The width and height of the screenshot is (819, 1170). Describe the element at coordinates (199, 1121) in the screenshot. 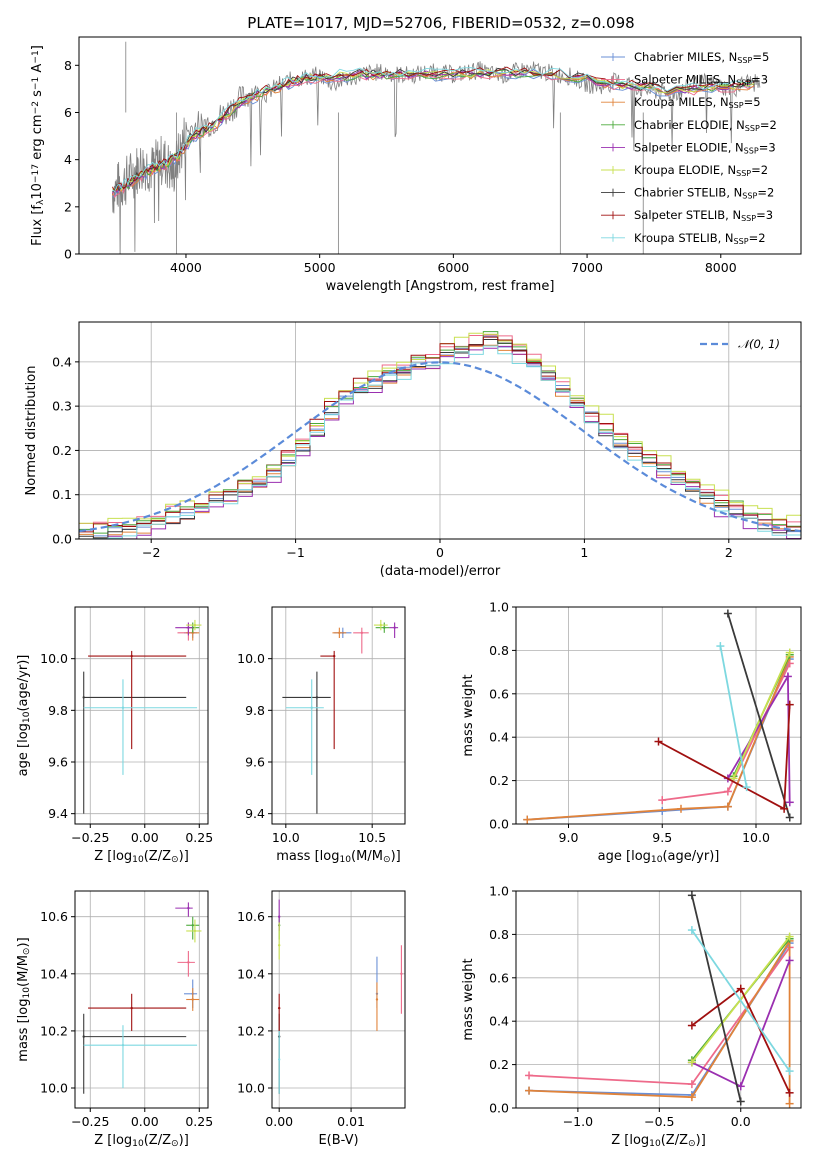

I see `x-tick-label: 0.25` at that location.